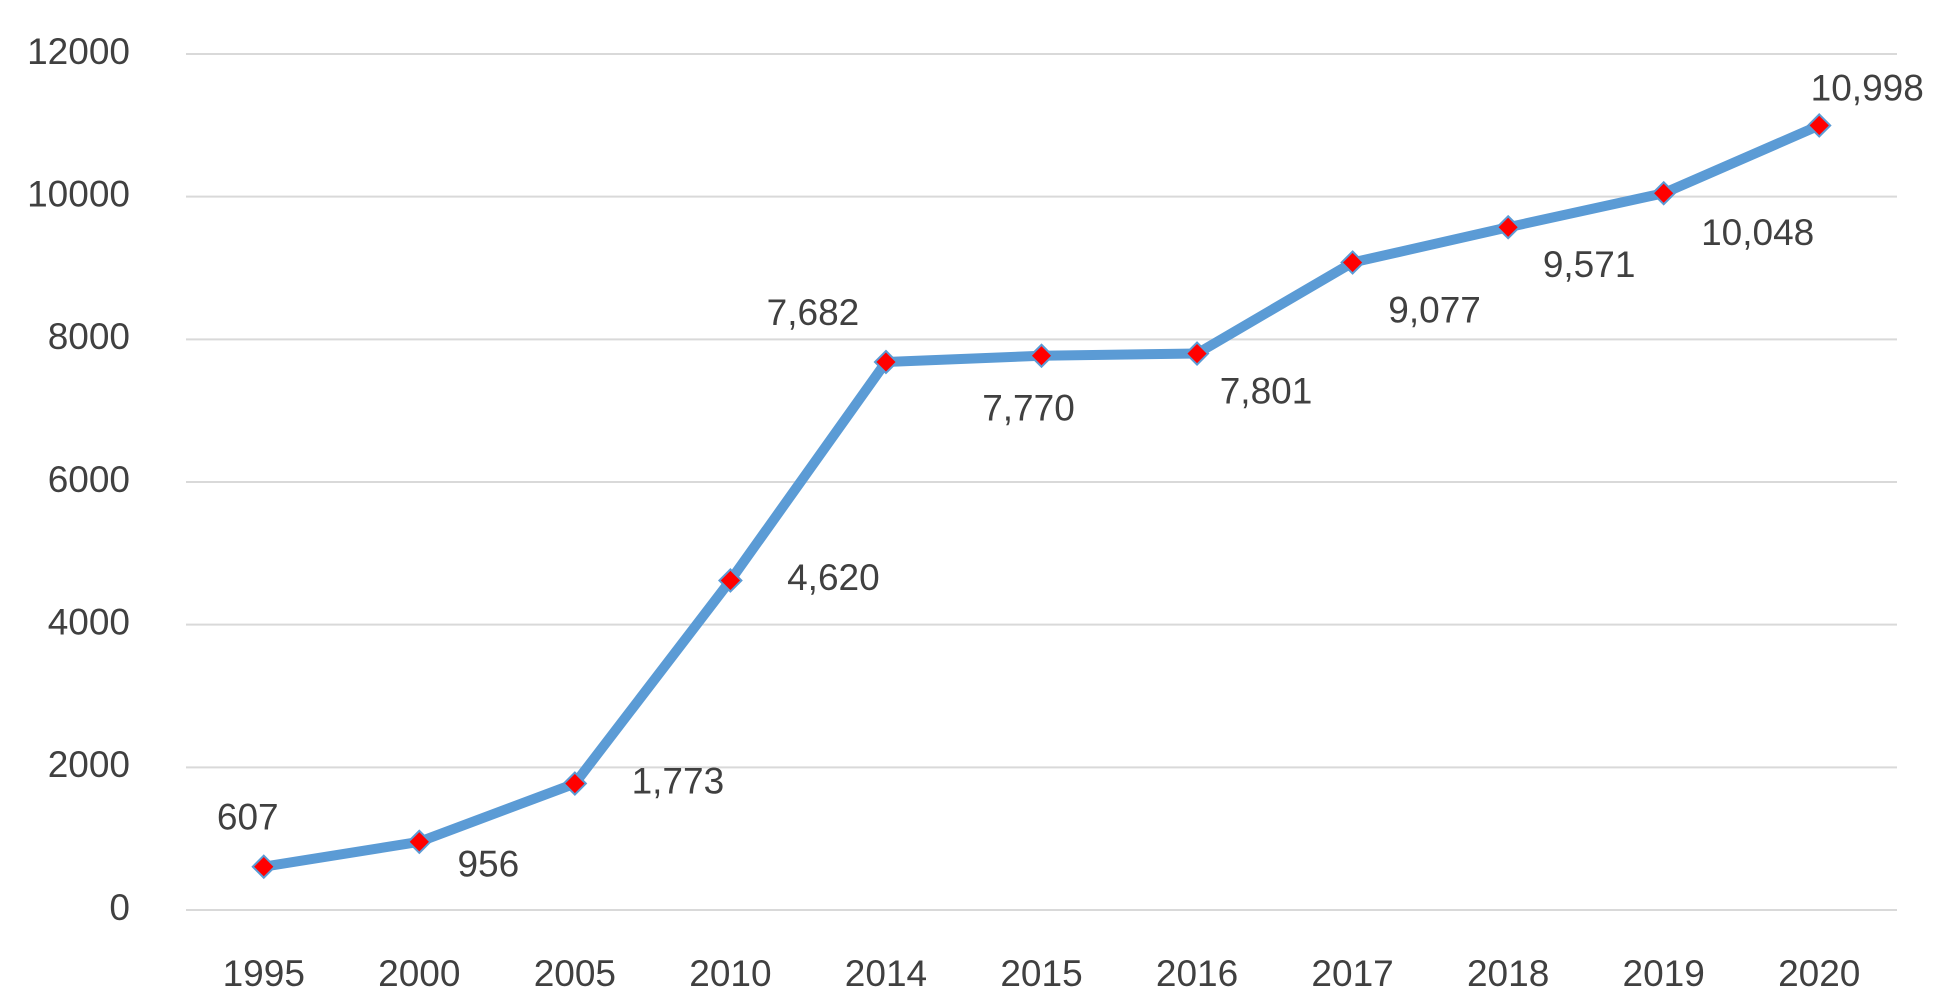 This screenshot has height=1008, width=1947. I want to click on data-label: 7,801, so click(1266, 390).